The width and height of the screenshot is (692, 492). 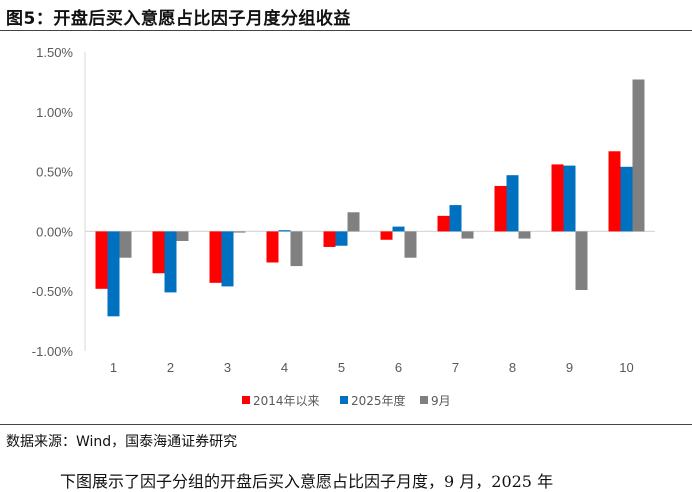 What do you see at coordinates (626, 367) in the screenshot?
I see `x-tick-label: 10` at bounding box center [626, 367].